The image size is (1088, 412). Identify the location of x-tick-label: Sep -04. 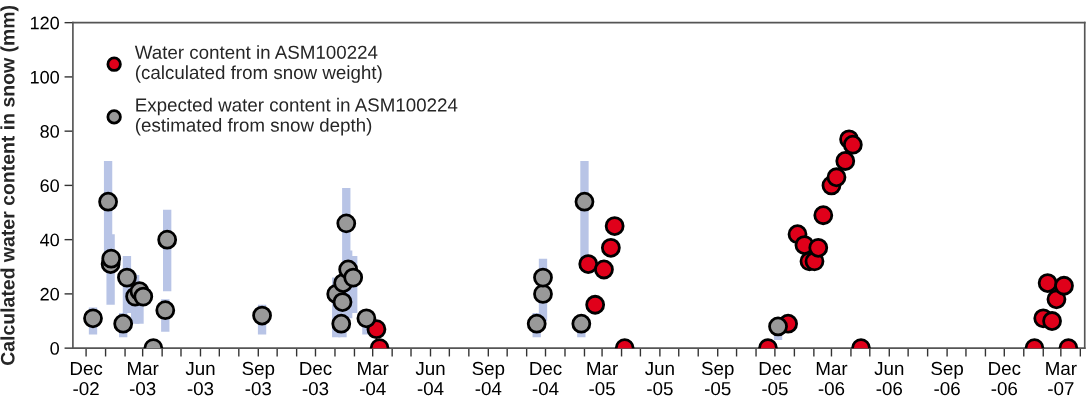
(488, 378).